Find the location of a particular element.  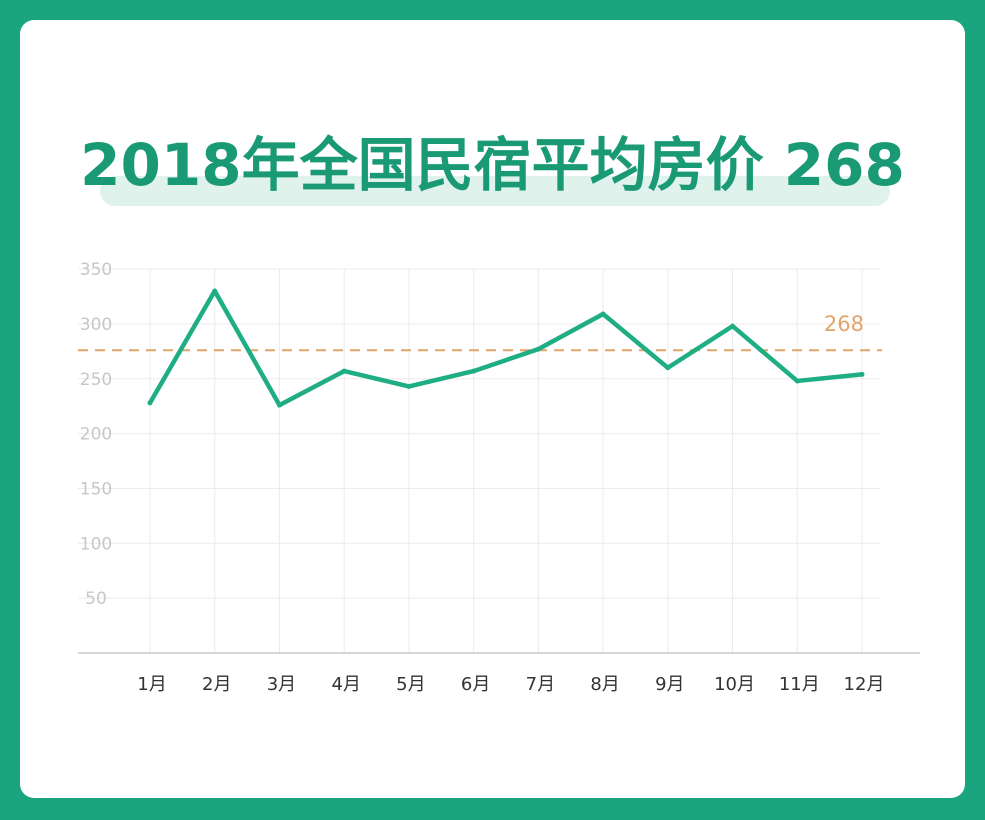

y-tick-label: 300 is located at coordinates (96, 325).